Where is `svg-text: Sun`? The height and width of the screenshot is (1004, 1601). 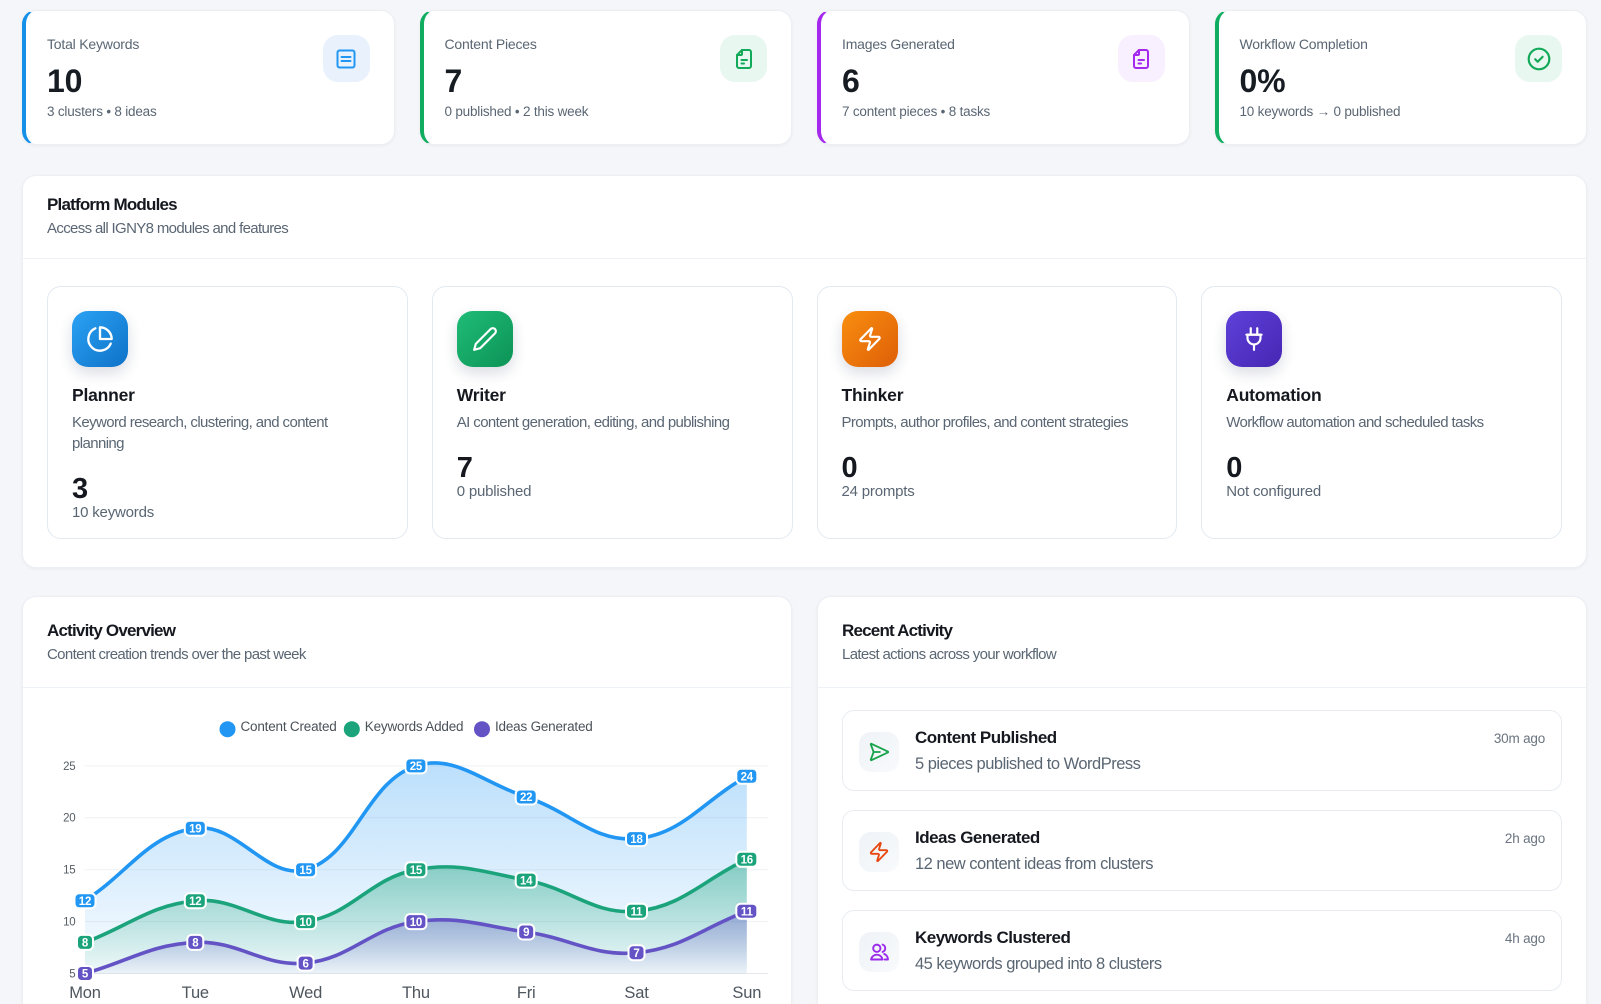
svg-text: Sun is located at coordinates (746, 993).